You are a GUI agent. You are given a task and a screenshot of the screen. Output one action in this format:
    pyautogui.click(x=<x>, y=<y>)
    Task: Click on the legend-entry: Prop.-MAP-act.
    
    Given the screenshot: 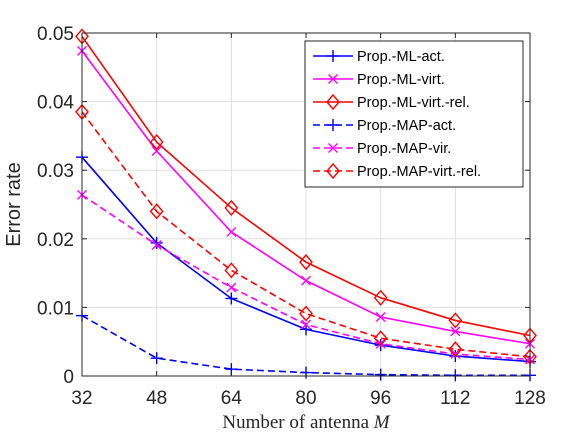 What is the action you would take?
    pyautogui.click(x=384, y=126)
    